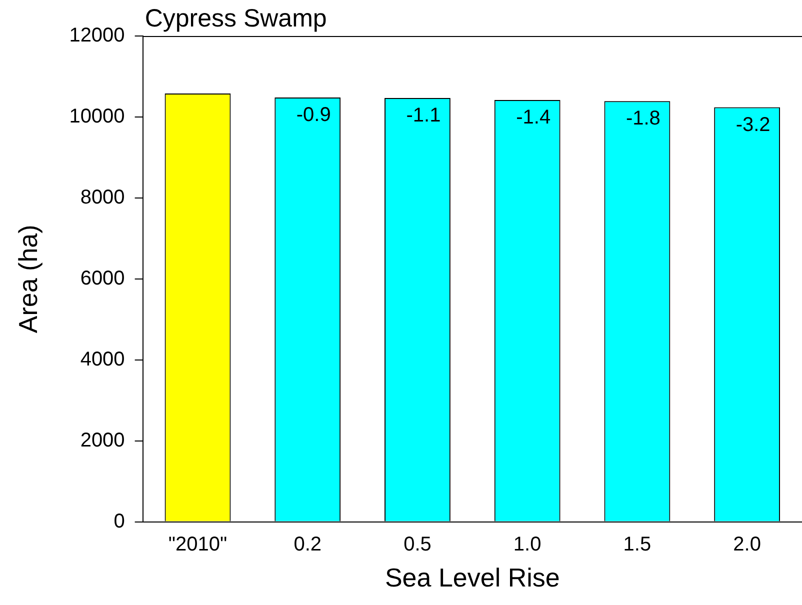  I want to click on y-tick-label: 0, so click(119, 521).